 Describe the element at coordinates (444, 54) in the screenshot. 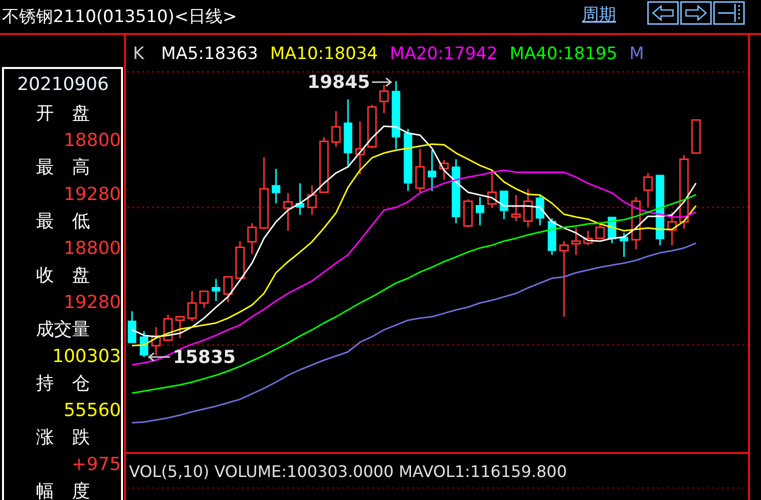

I see `text: MA20:17942` at that location.